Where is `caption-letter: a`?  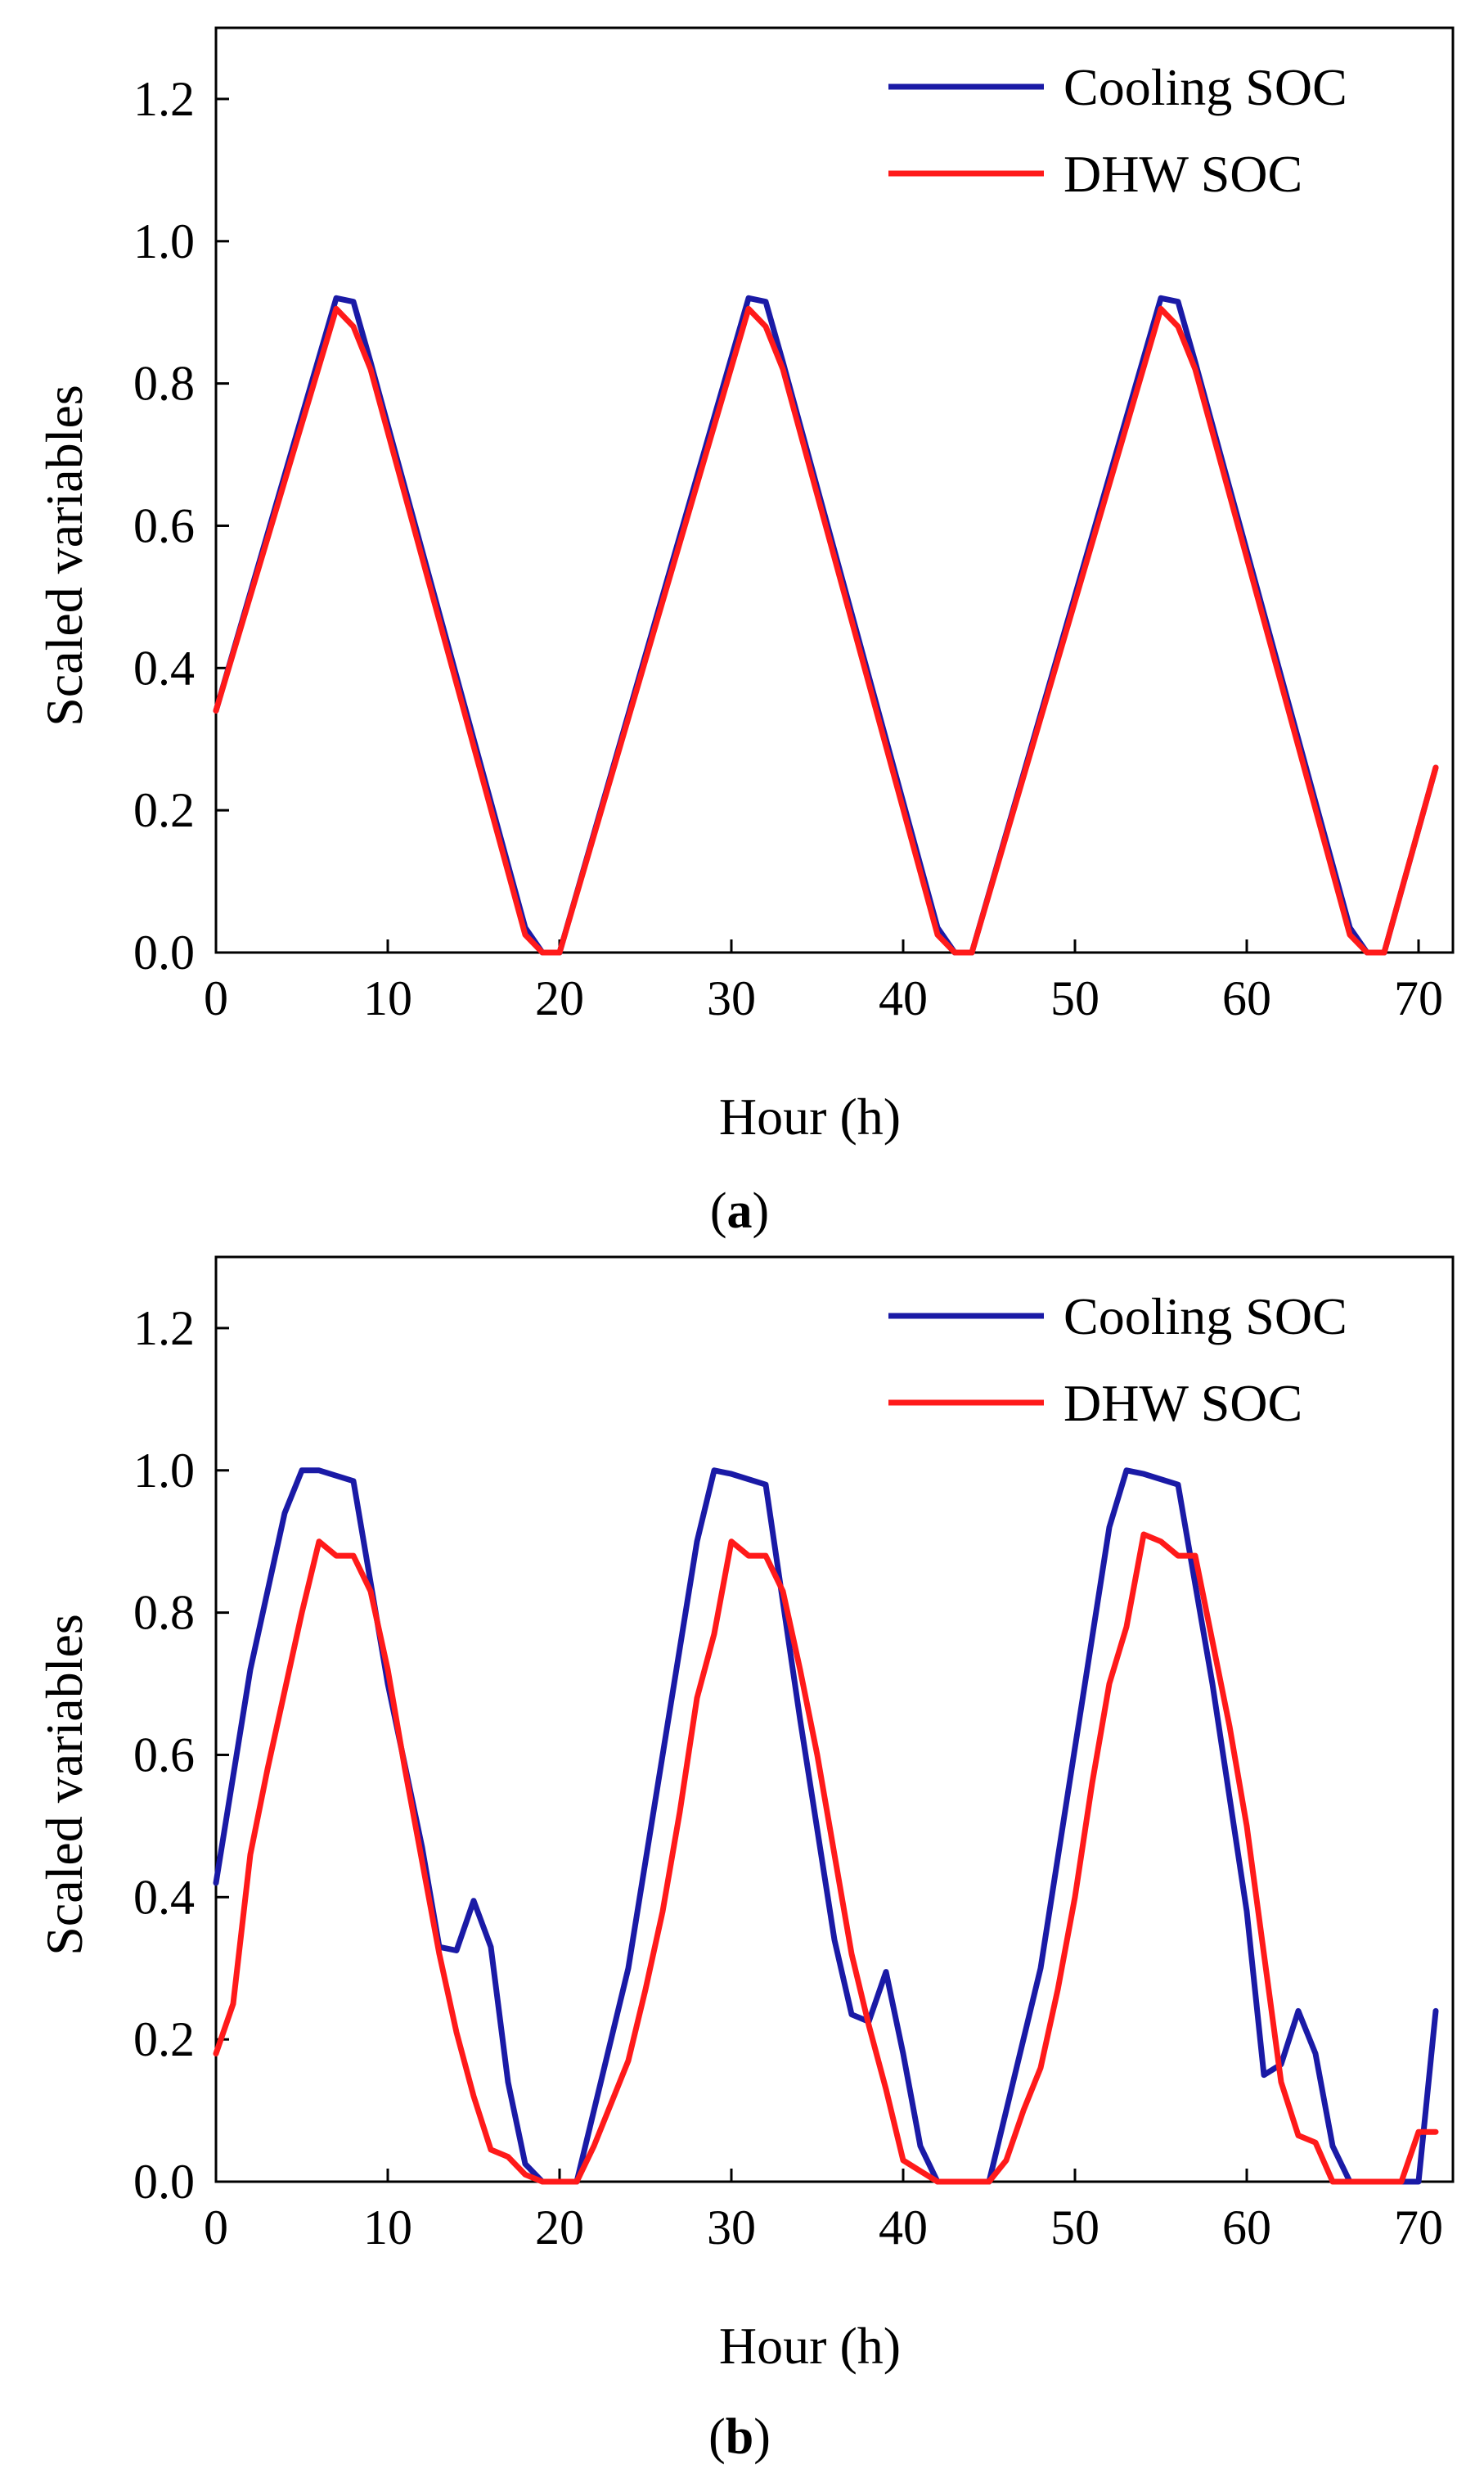 caption-letter: a is located at coordinates (740, 1211).